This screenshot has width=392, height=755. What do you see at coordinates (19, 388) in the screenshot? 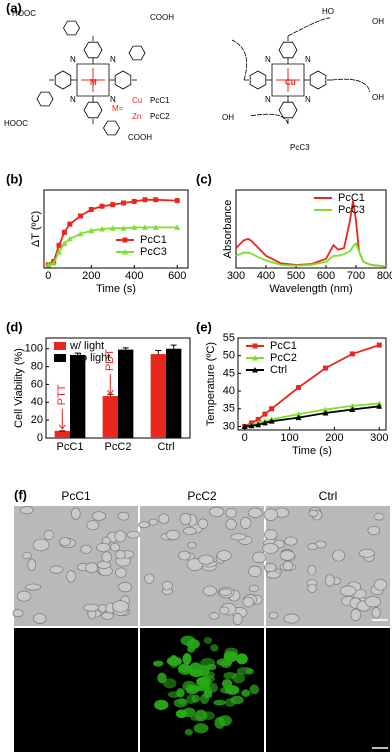
I see `y-axis-label: Cell Viability (%)` at bounding box center [19, 388].